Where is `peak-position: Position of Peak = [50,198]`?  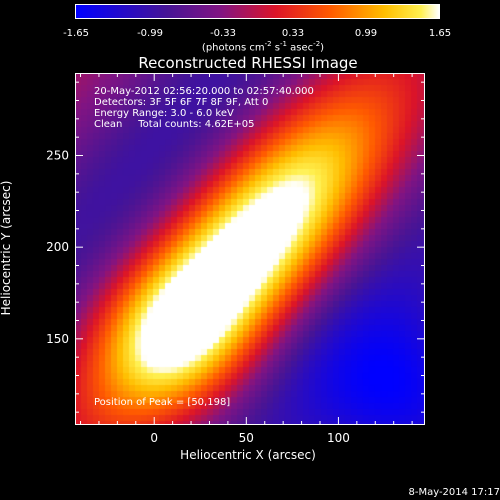 peak-position: Position of Peak = [50,198] is located at coordinates (162, 402).